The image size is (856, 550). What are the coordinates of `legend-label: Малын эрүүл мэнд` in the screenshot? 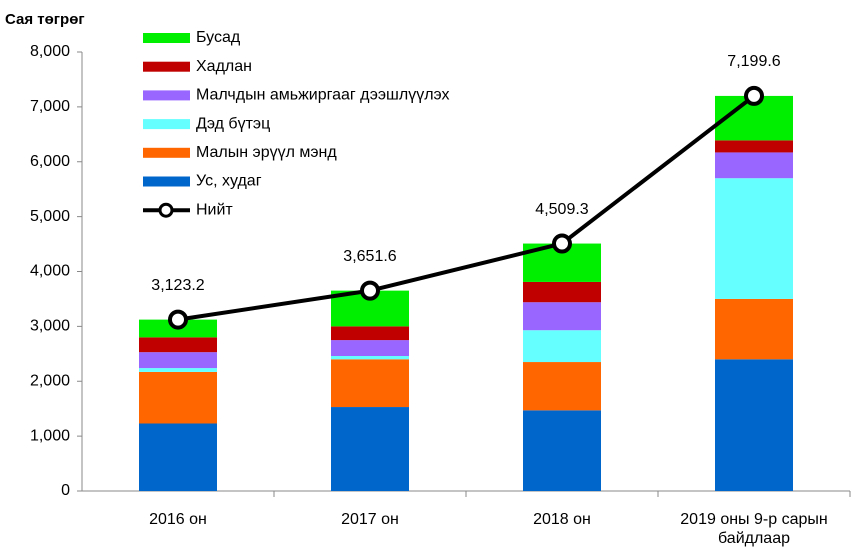 It's located at (266, 152).